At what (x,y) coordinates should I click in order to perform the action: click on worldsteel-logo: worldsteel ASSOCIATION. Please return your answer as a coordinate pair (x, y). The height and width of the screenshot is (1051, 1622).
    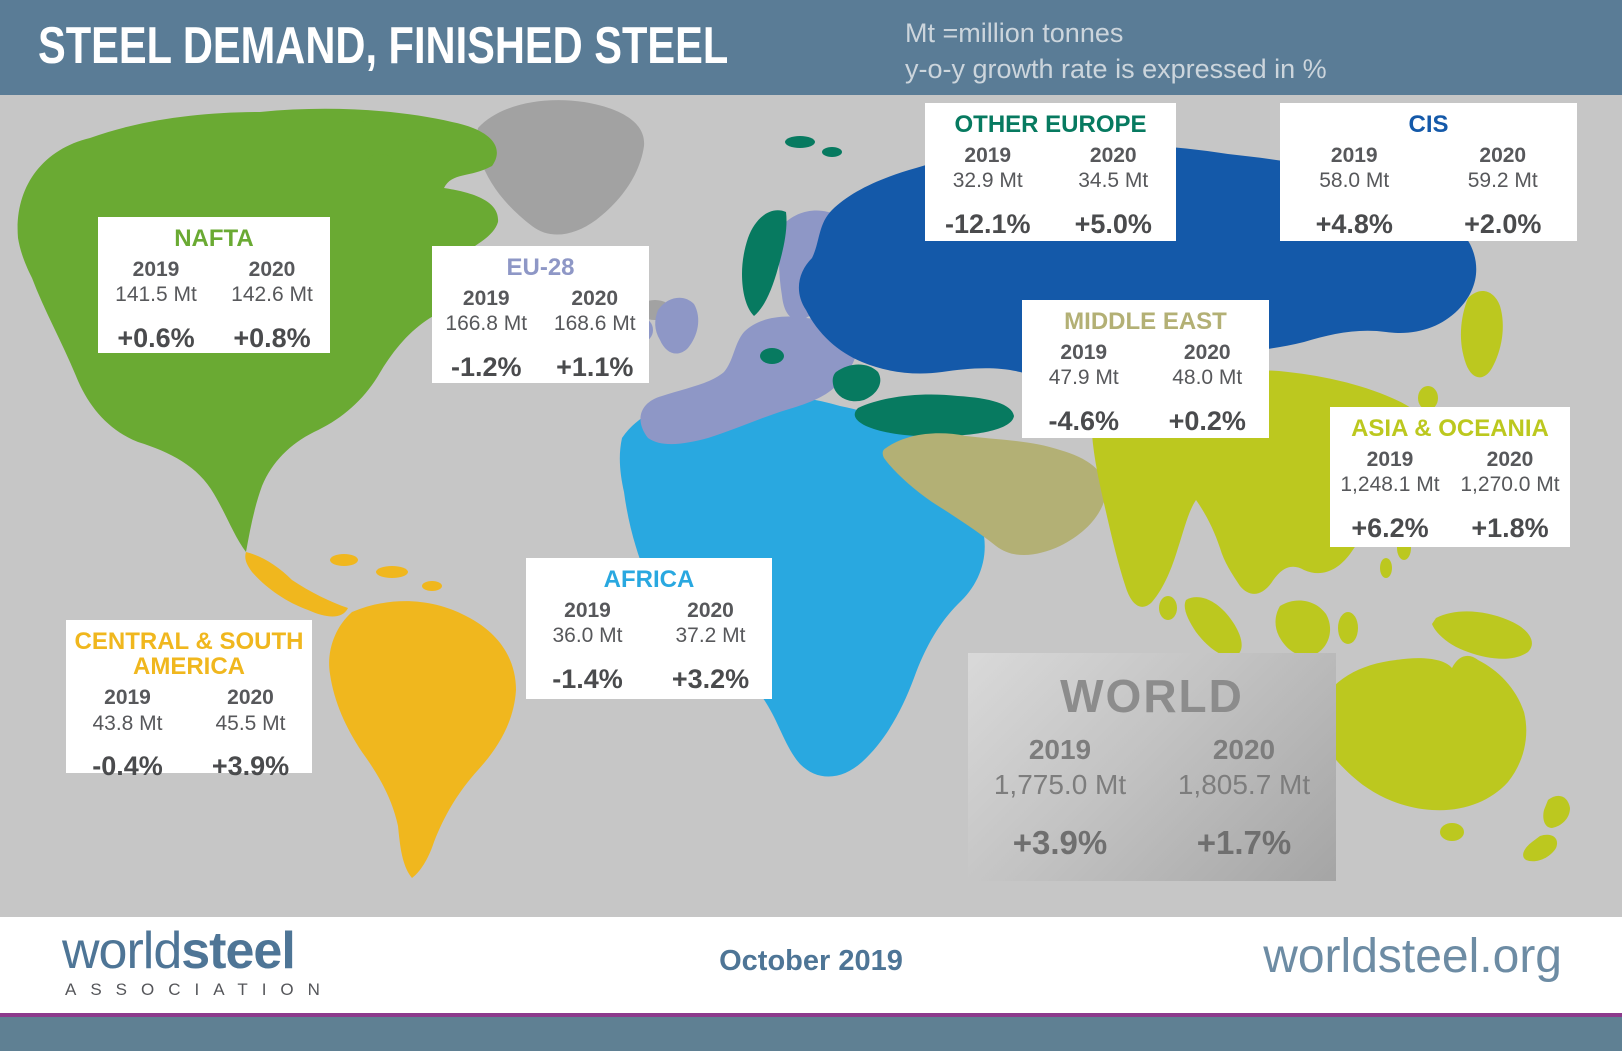
    Looking at the image, I should click on (198, 961).